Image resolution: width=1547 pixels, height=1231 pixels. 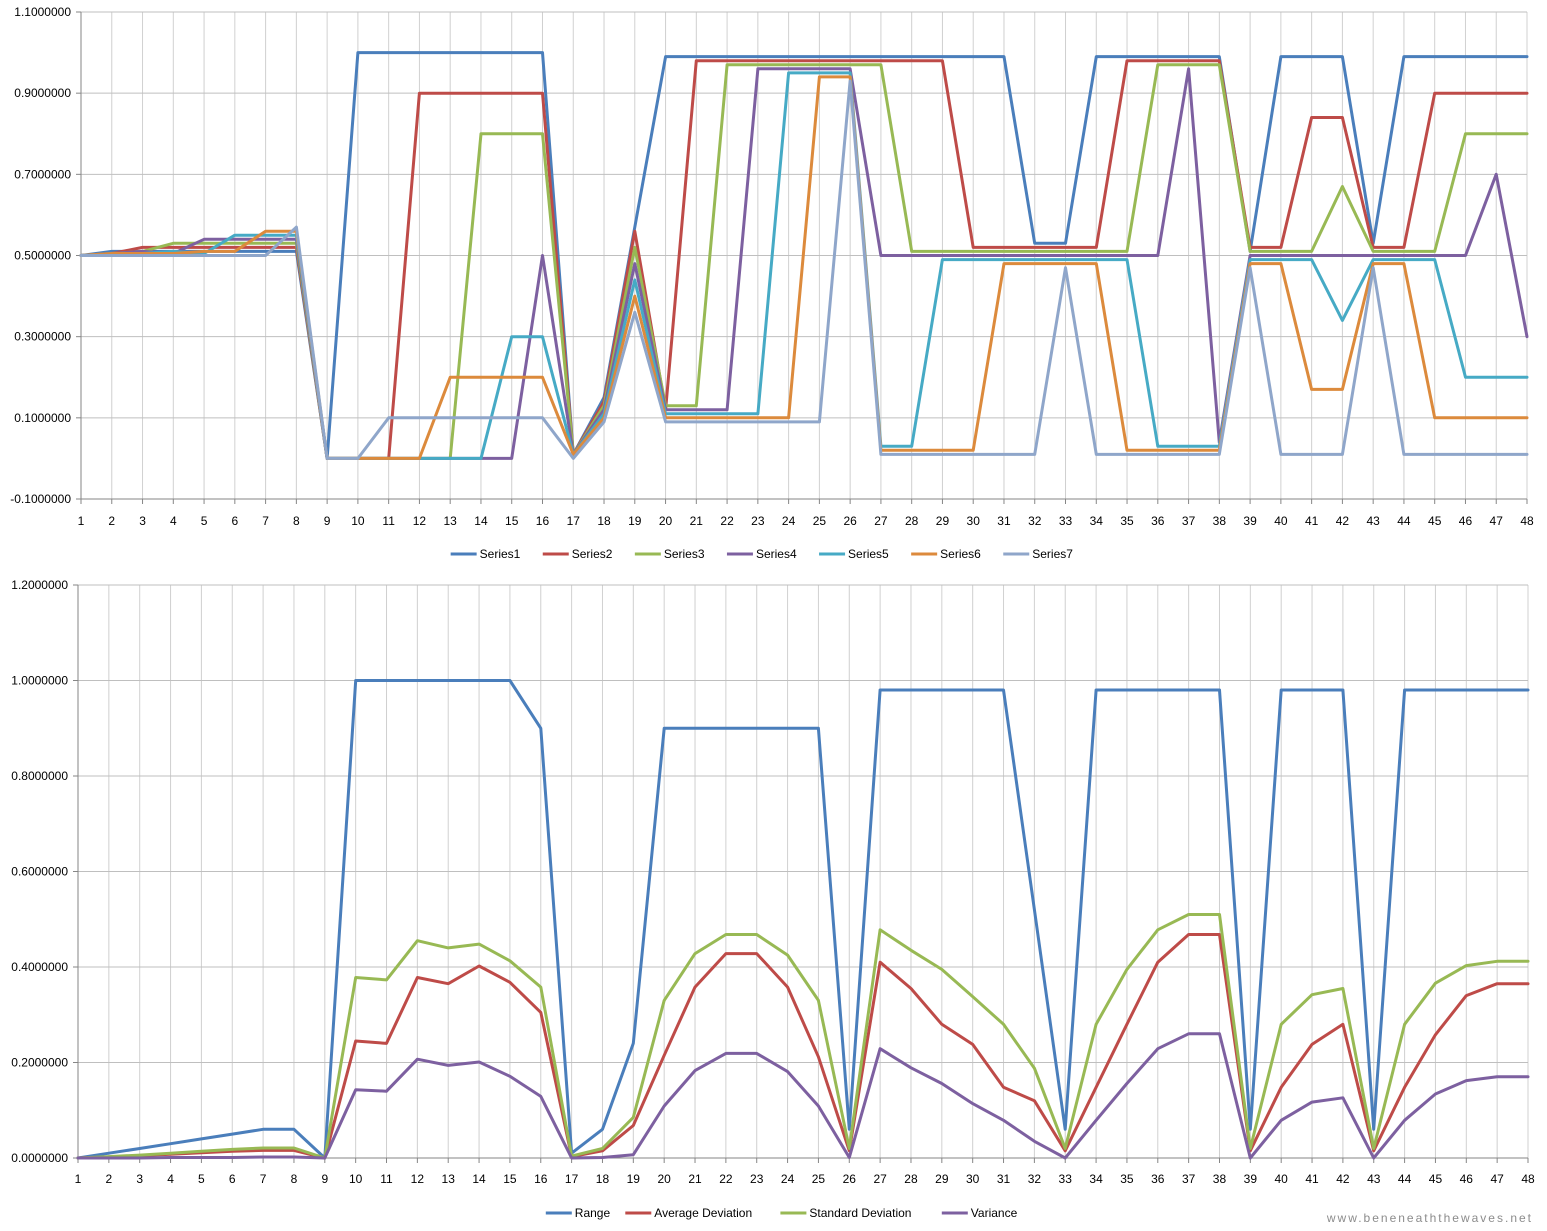 What do you see at coordinates (39, 1158) in the screenshot?
I see `y-tick-label: 0.0000000` at bounding box center [39, 1158].